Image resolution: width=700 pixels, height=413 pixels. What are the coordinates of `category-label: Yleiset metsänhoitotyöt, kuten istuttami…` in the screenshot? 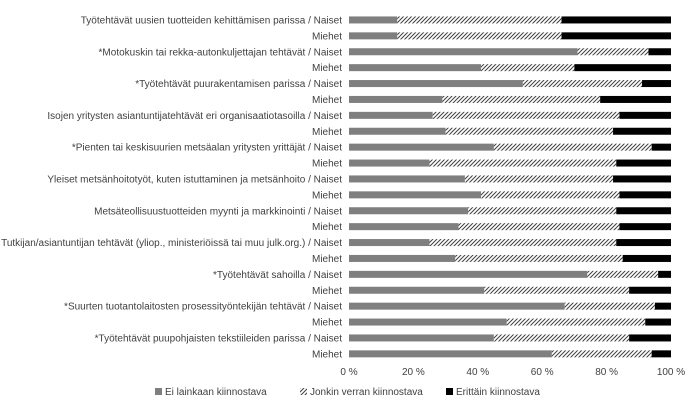 It's located at (194, 179).